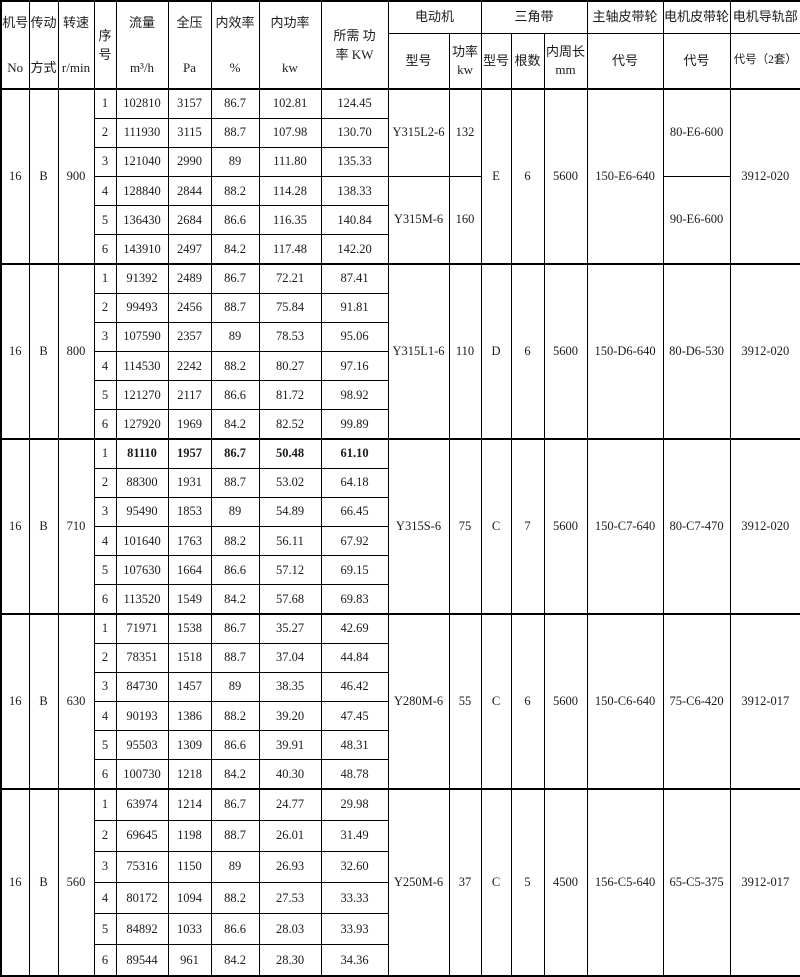 This screenshot has width=800, height=977. I want to click on cell-required-power: 31.49, so click(354, 835).